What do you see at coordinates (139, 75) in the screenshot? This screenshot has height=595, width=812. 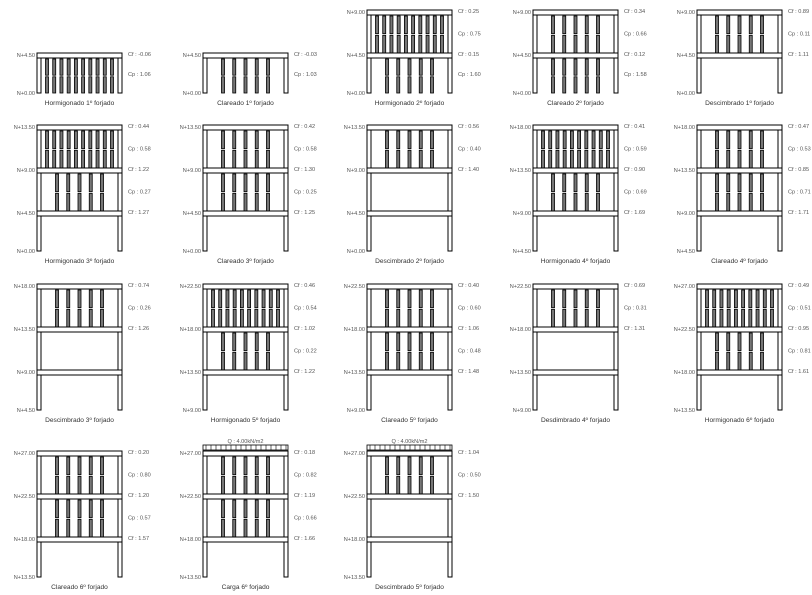 I see `cp-label: Cp : 1.06` at bounding box center [139, 75].